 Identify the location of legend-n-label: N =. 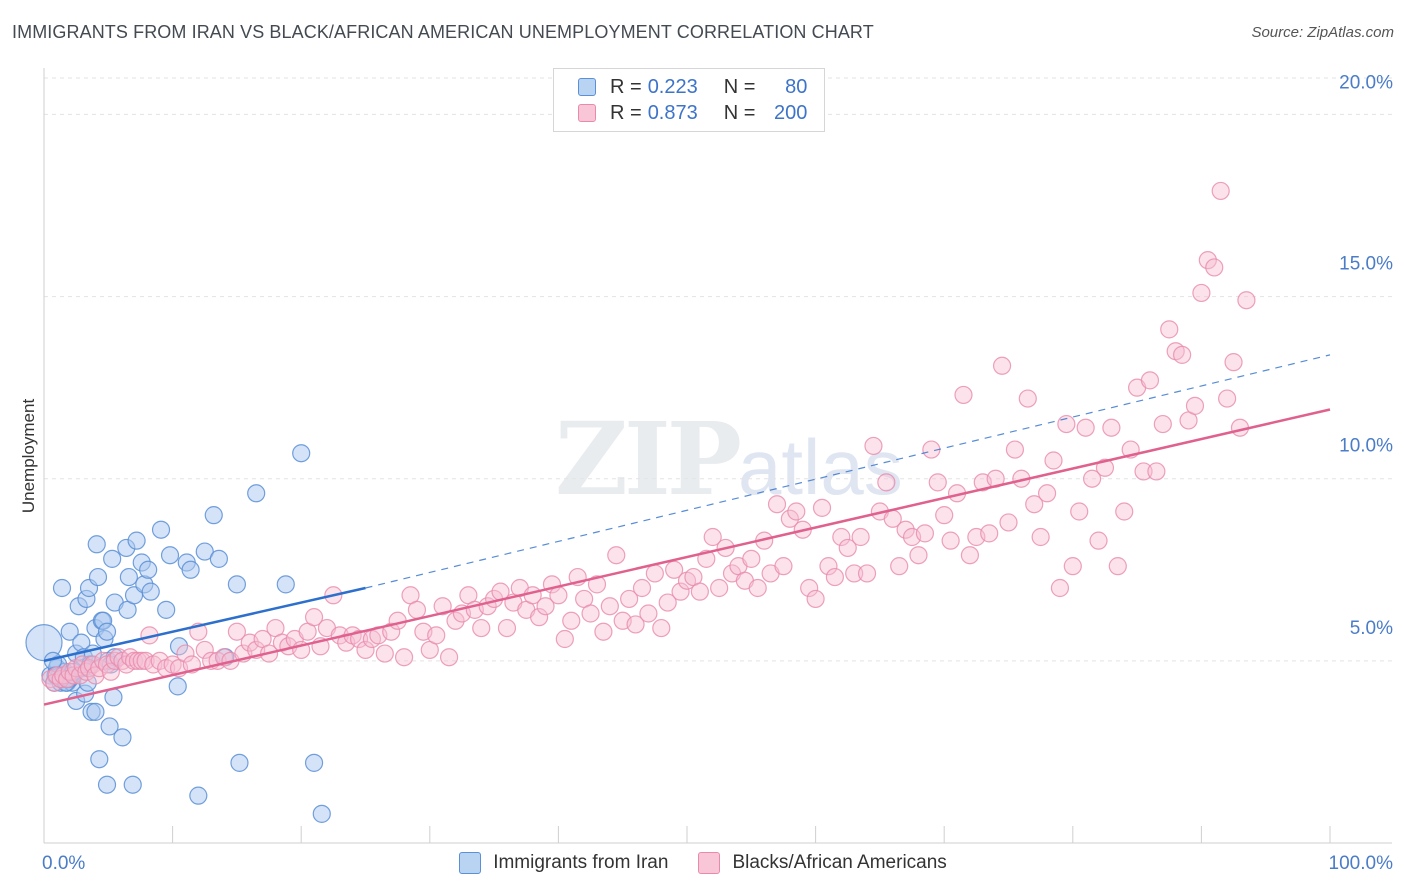
(739, 86).